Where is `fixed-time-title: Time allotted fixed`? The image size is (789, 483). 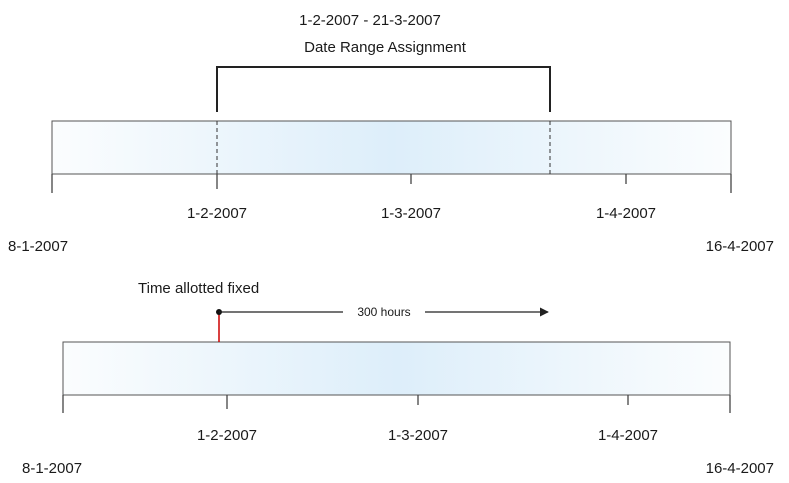
fixed-time-title: Time allotted fixed is located at coordinates (198, 288).